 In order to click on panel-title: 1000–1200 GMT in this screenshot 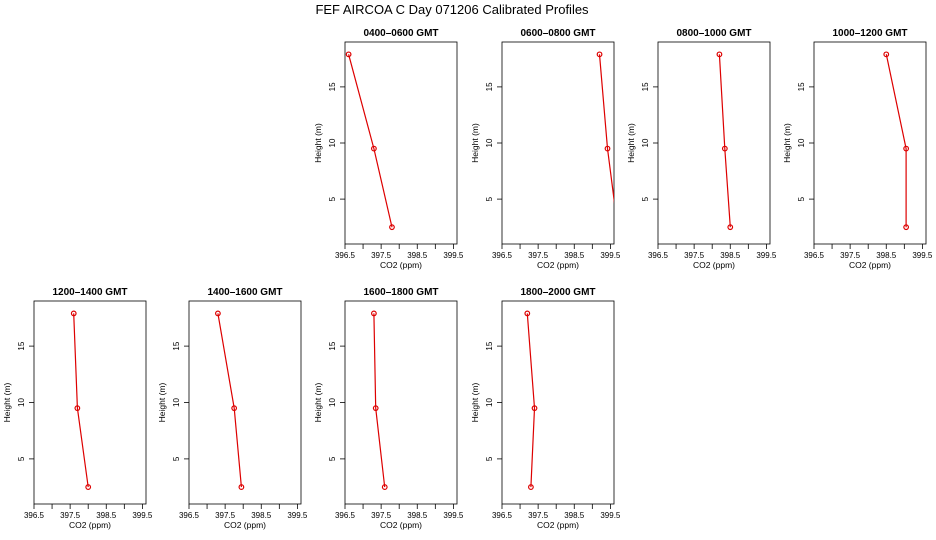, I will do `click(869, 33)`.